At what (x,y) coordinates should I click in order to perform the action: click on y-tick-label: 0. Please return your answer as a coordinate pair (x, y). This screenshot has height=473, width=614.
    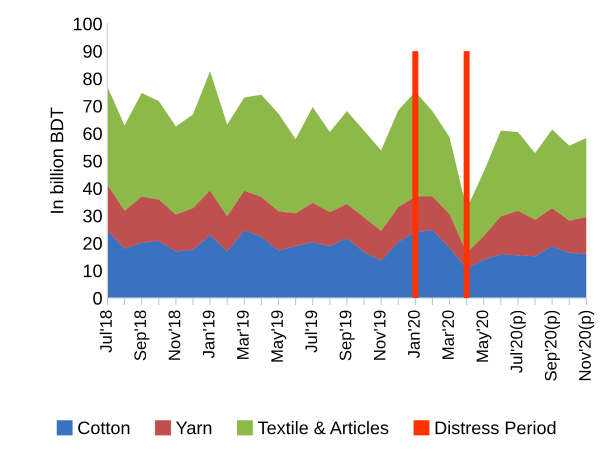
    Looking at the image, I should click on (97, 298).